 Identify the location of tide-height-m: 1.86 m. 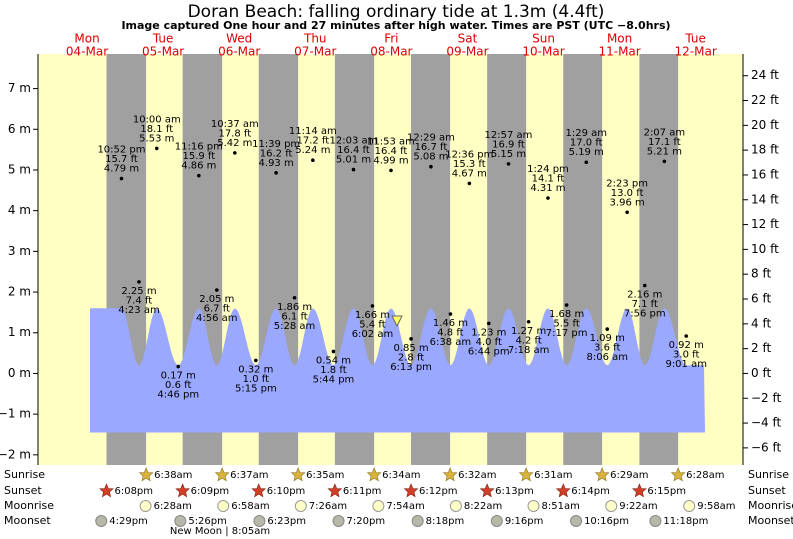
(294, 307).